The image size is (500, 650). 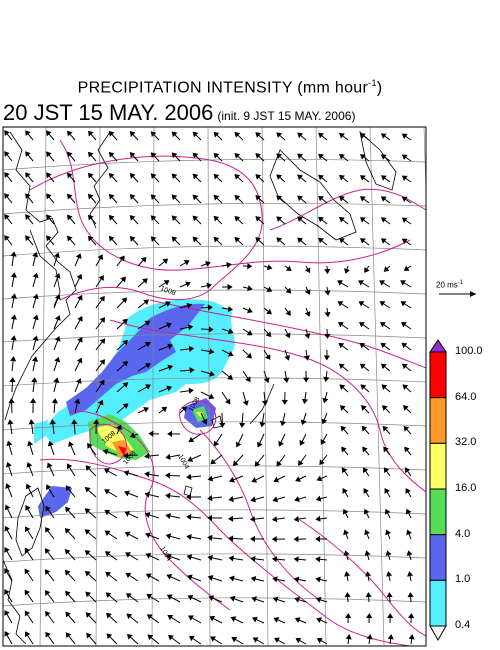 I want to click on valid-time: 20 JST 15 MAY. 2006, so click(x=108, y=112).